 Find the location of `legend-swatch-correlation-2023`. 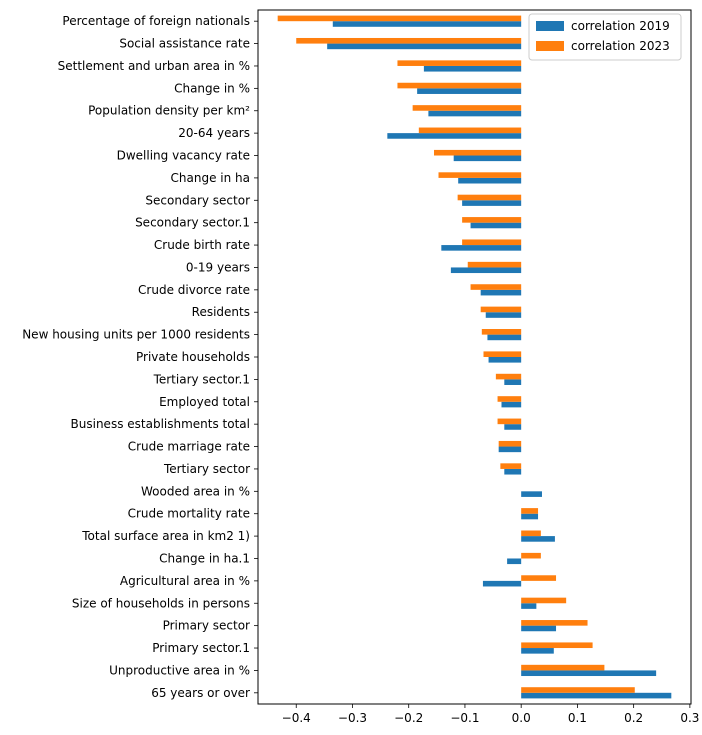

legend-swatch-correlation-2023 is located at coordinates (550, 46).